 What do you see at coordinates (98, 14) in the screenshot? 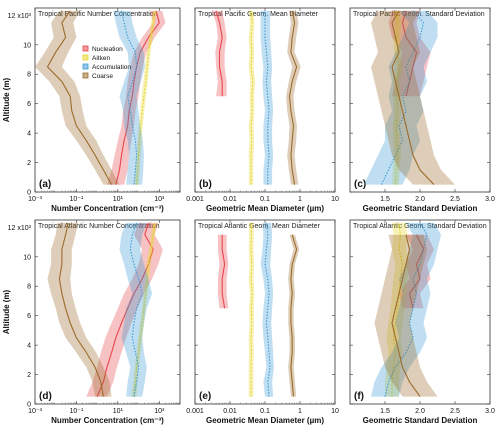
I see `panel-title: Tropical Pacific Number Concentration` at bounding box center [98, 14].